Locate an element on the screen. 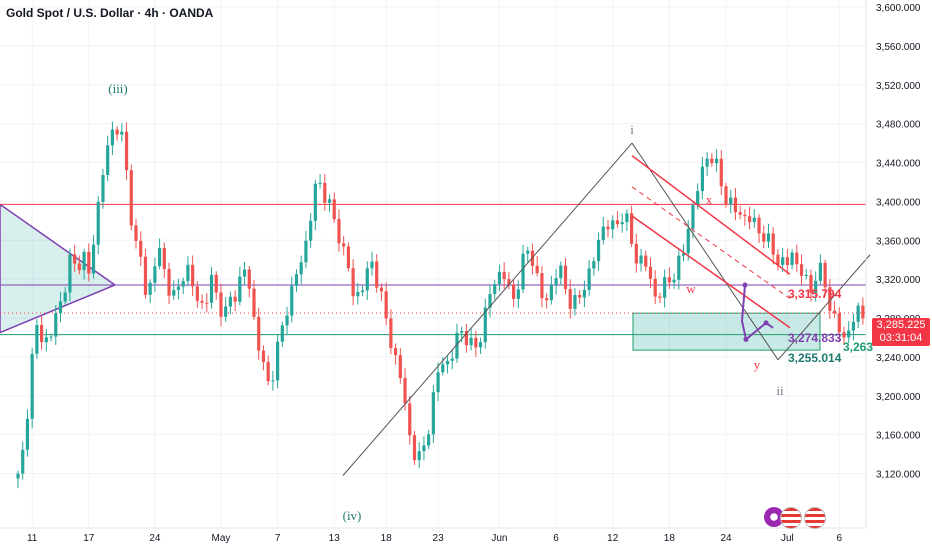  current-price-tag: 3,285.225 03:31:04 is located at coordinates (901, 332).